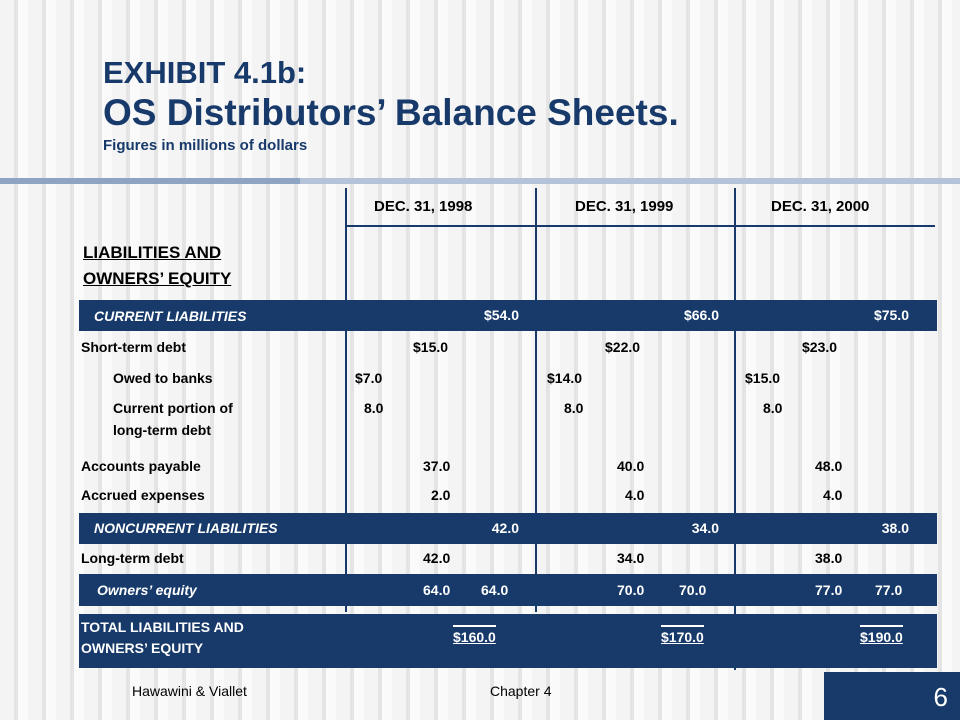  Describe the element at coordinates (369, 378) in the screenshot. I see `value-cell: $7.0` at that location.